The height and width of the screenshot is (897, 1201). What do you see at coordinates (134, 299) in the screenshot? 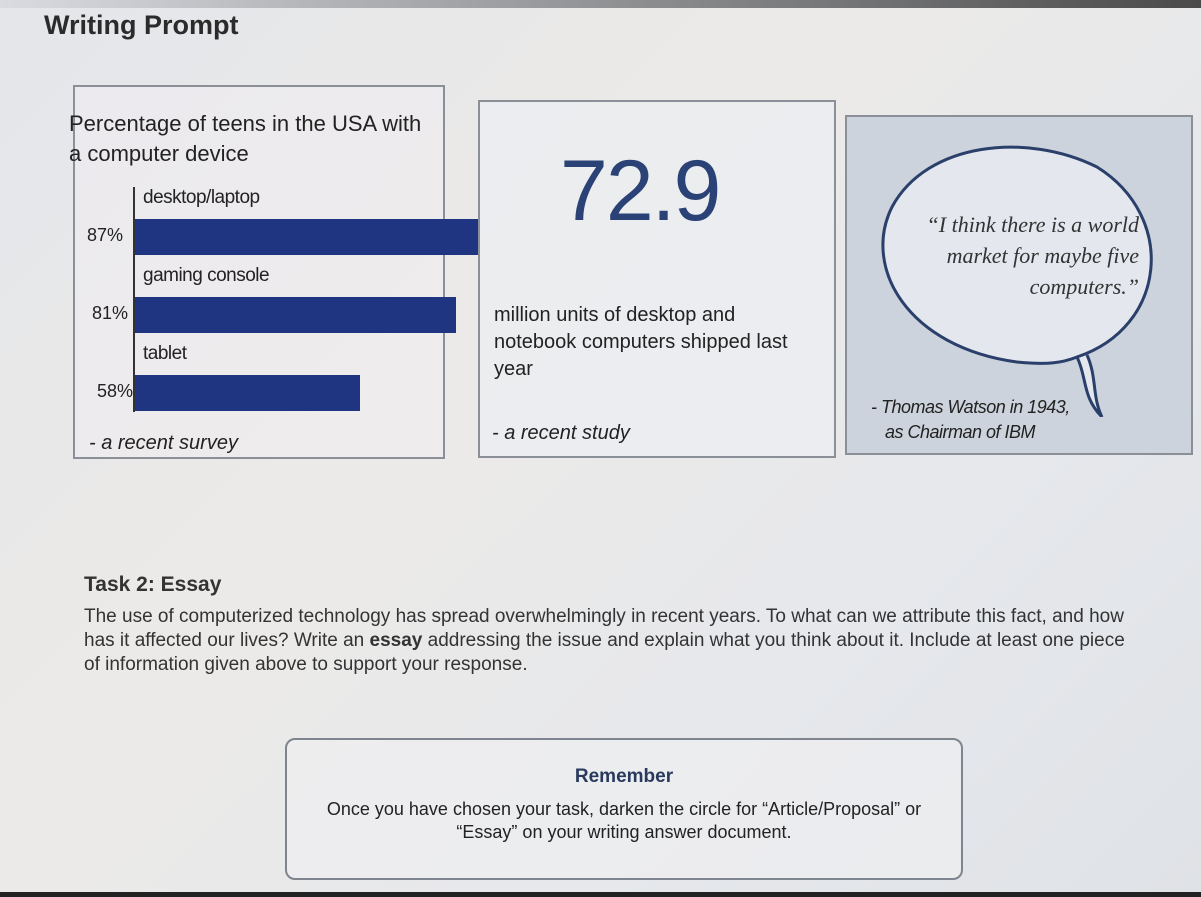
I see `chart-axis` at bounding box center [134, 299].